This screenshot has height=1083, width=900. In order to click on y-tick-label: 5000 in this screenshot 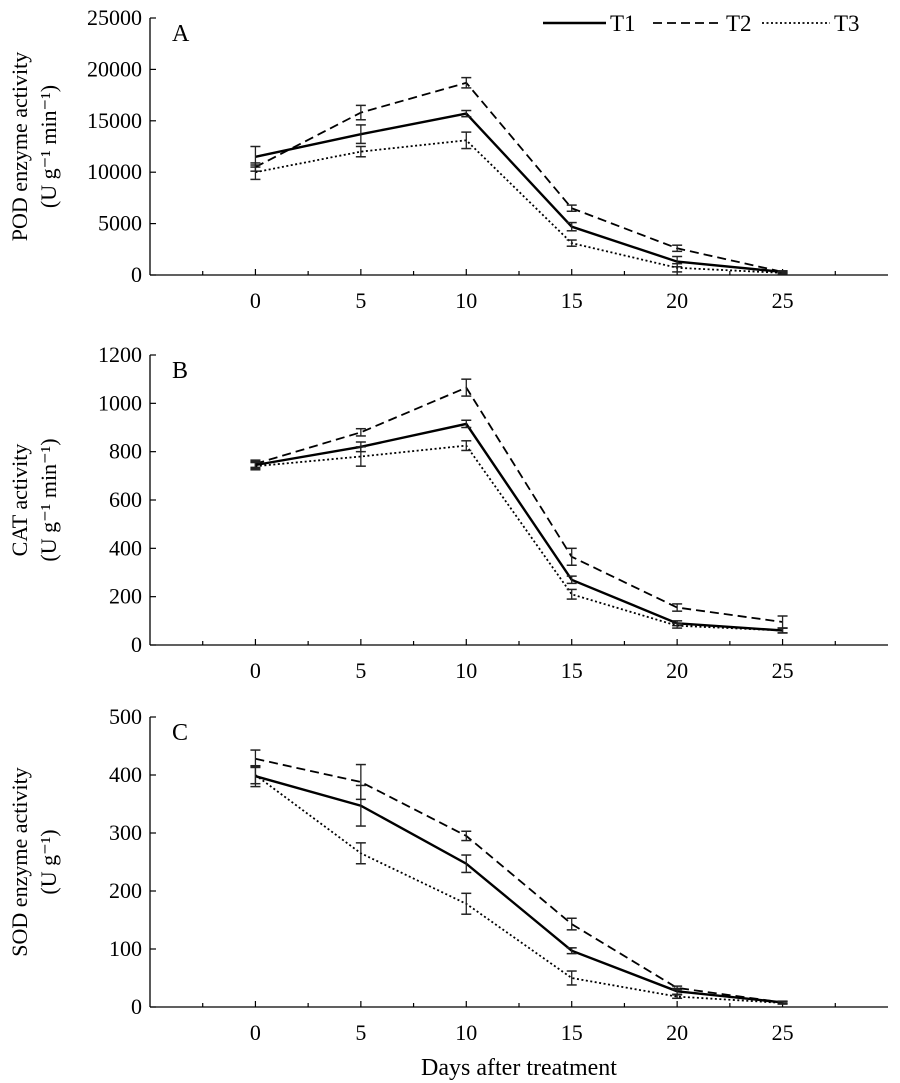, I will do `click(120, 223)`.